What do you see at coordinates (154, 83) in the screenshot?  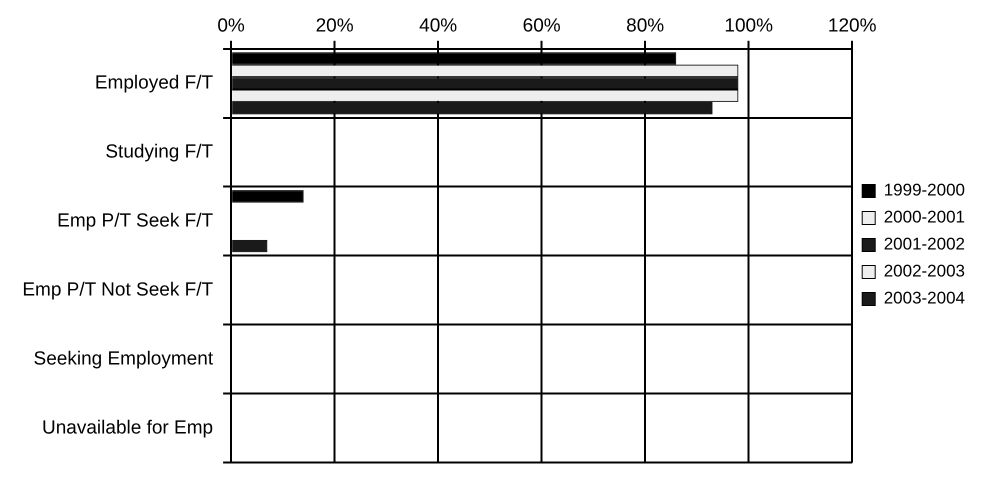 I see `y-tick-label: Employed F/T` at bounding box center [154, 83].